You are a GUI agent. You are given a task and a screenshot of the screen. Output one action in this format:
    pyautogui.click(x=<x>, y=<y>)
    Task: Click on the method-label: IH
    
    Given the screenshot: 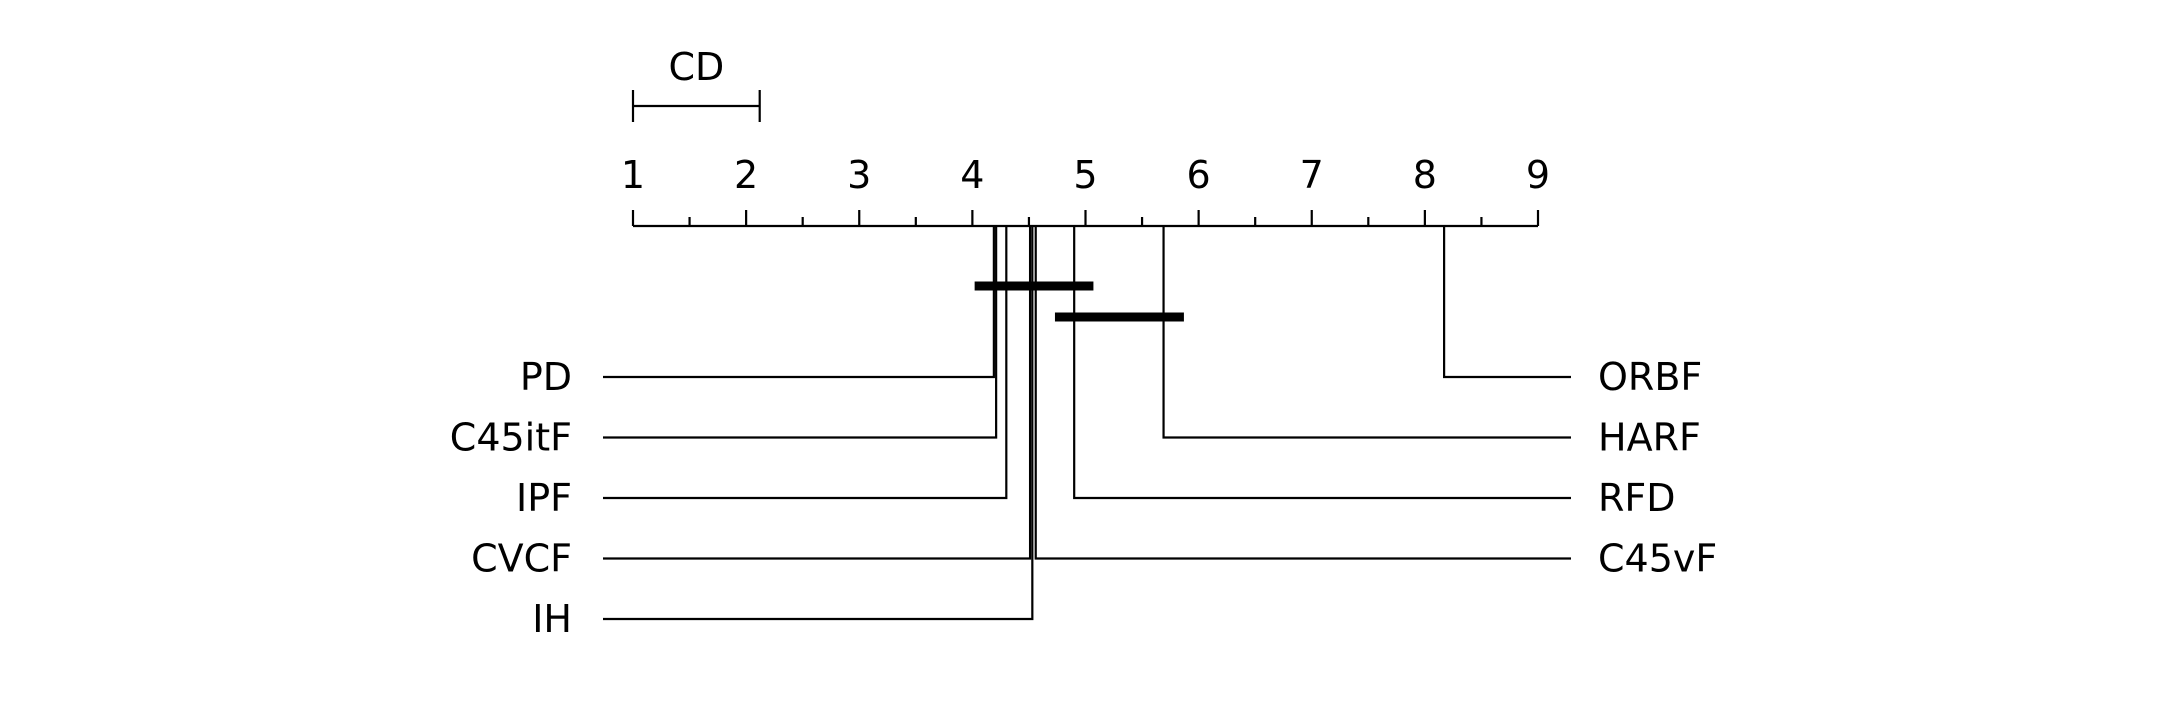 What is the action you would take?
    pyautogui.click(x=552, y=619)
    